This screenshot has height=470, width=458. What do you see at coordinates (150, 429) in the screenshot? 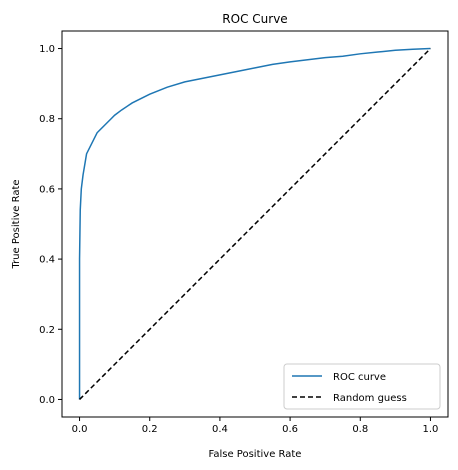
I see `x-tick-label: 0.2` at bounding box center [150, 429].